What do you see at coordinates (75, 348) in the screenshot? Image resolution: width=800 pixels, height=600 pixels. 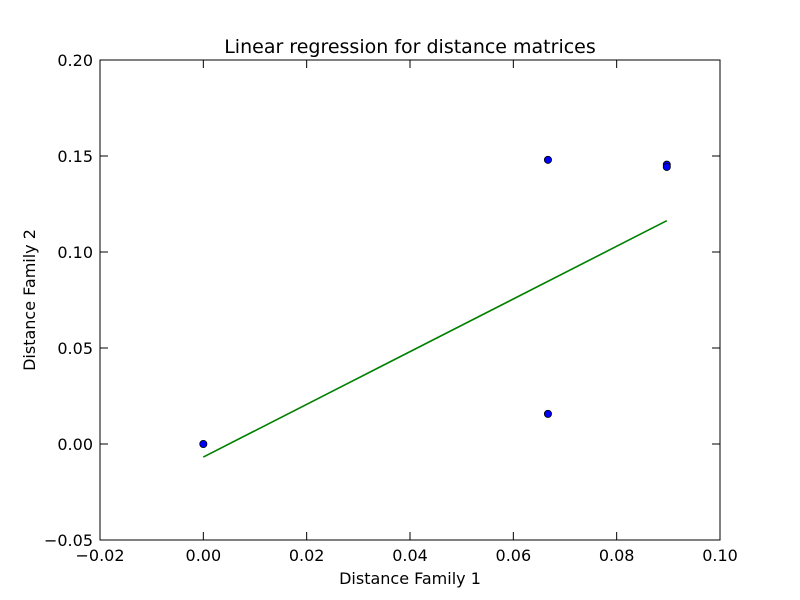 I see `y-tick-label: 0.05` at bounding box center [75, 348].